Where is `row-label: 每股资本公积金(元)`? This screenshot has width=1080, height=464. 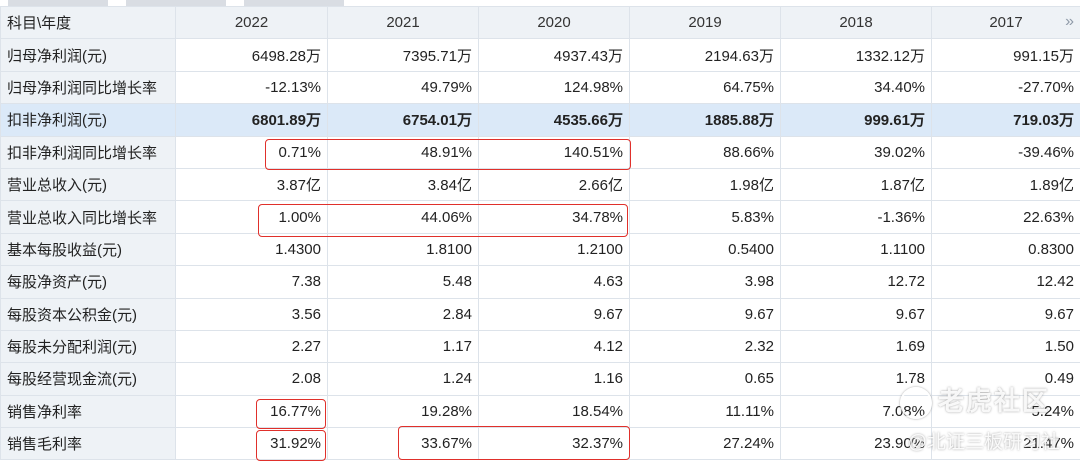
row-label: 每股资本公积金(元) is located at coordinates (88, 314).